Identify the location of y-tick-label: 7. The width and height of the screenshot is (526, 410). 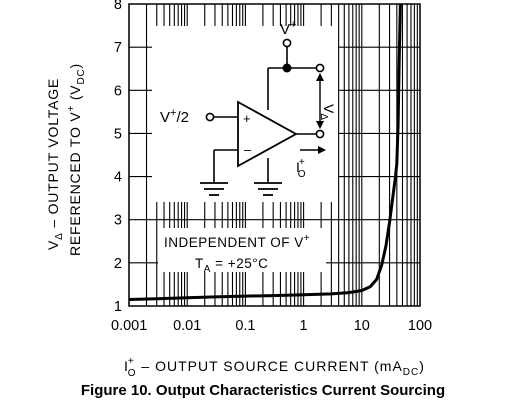
(118, 48).